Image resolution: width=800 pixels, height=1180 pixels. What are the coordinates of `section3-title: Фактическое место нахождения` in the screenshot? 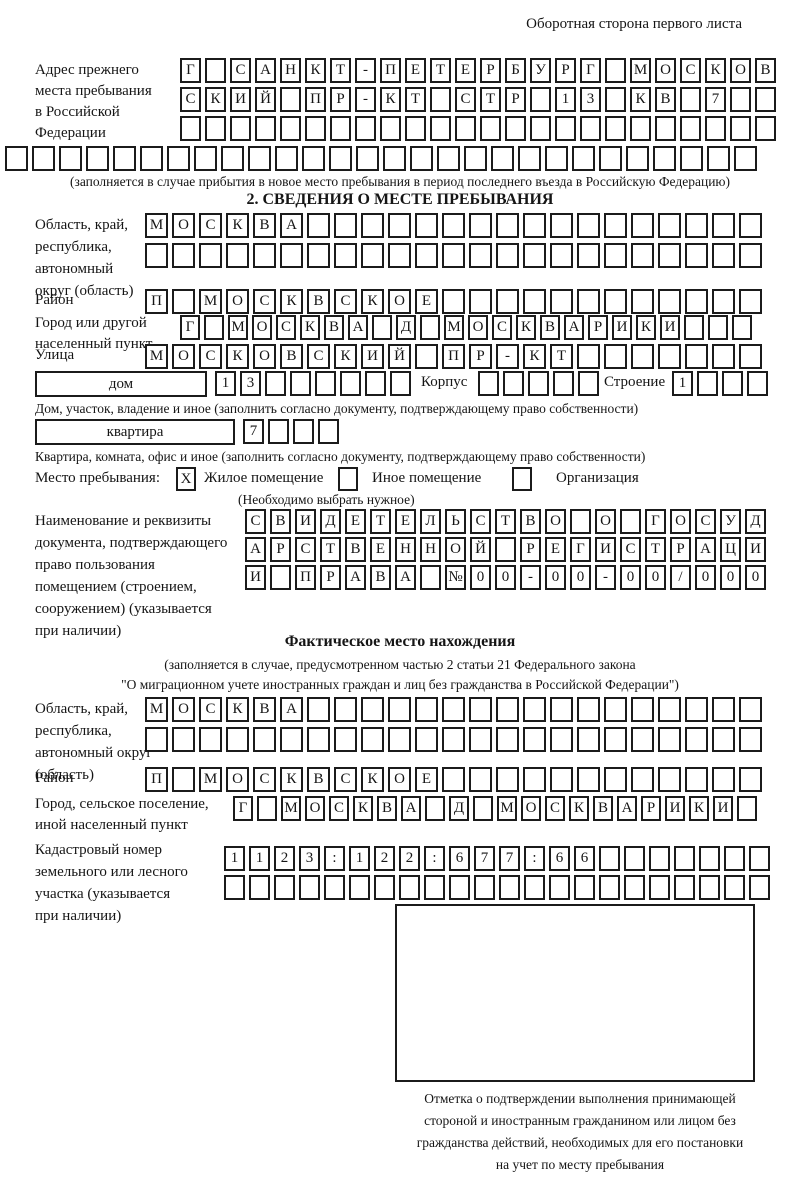 It's located at (400, 641).